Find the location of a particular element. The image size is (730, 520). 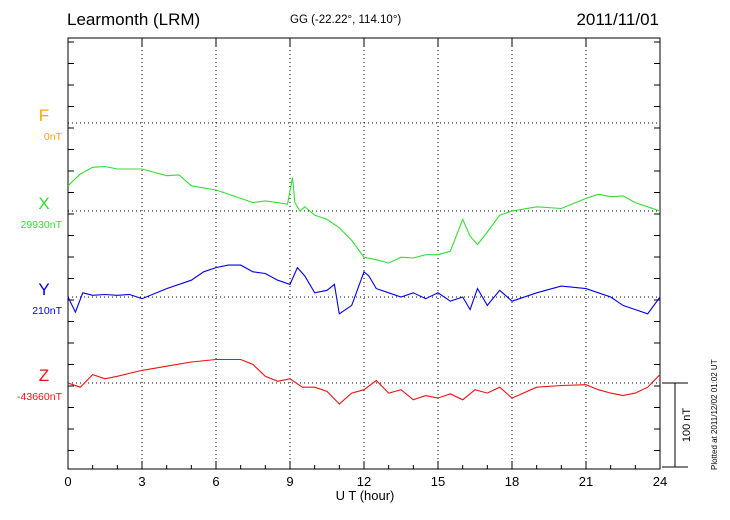

series-baseline-y: 210nT is located at coordinates (47, 311).